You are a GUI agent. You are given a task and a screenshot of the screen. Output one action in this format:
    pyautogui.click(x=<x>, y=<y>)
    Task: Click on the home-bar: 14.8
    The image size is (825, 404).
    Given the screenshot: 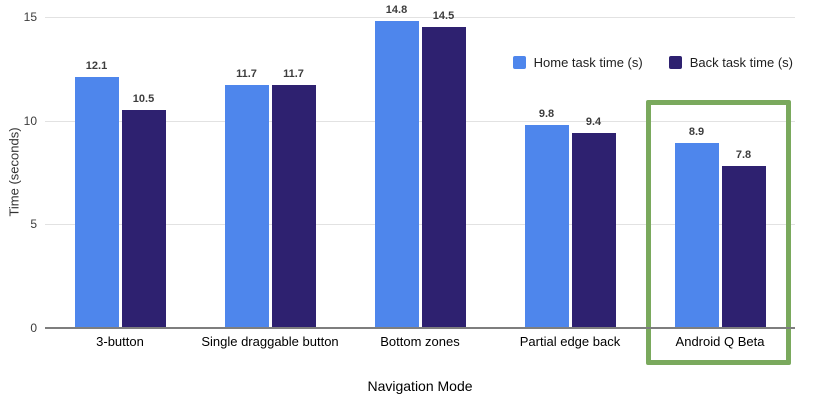 What is the action you would take?
    pyautogui.click(x=396, y=166)
    